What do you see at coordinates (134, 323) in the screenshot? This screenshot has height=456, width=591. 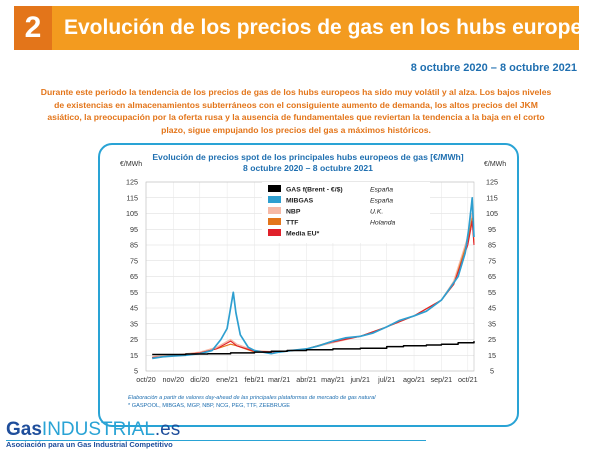 I see `y-tick-label-left: 35` at bounding box center [134, 323].